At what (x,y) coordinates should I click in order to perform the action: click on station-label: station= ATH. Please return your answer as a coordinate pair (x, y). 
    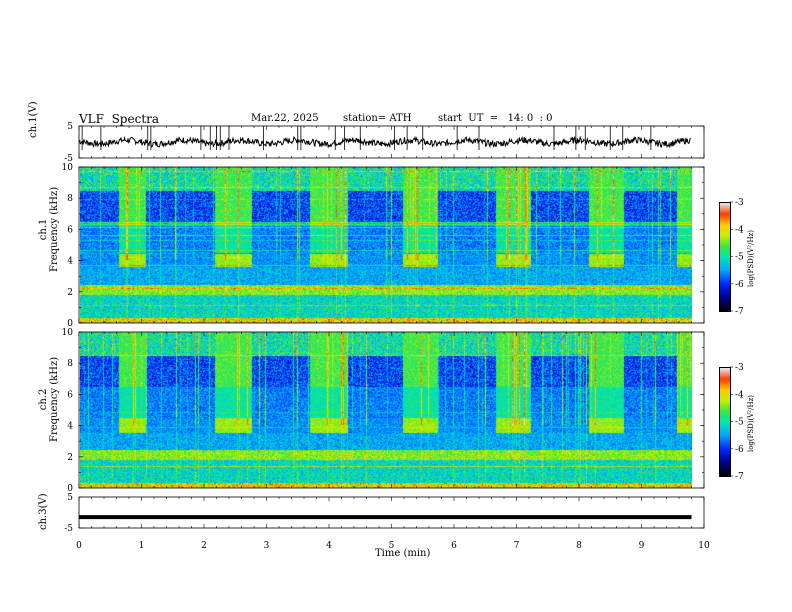
    Looking at the image, I should click on (377, 118).